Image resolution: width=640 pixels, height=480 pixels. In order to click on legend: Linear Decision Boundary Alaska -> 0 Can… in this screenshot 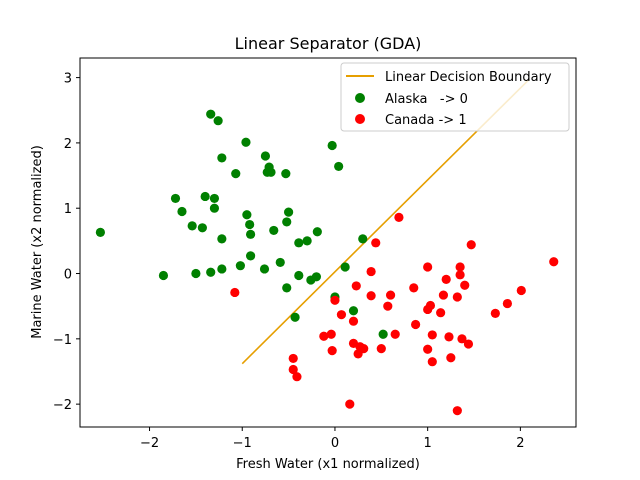, I will do `click(455, 97)`.